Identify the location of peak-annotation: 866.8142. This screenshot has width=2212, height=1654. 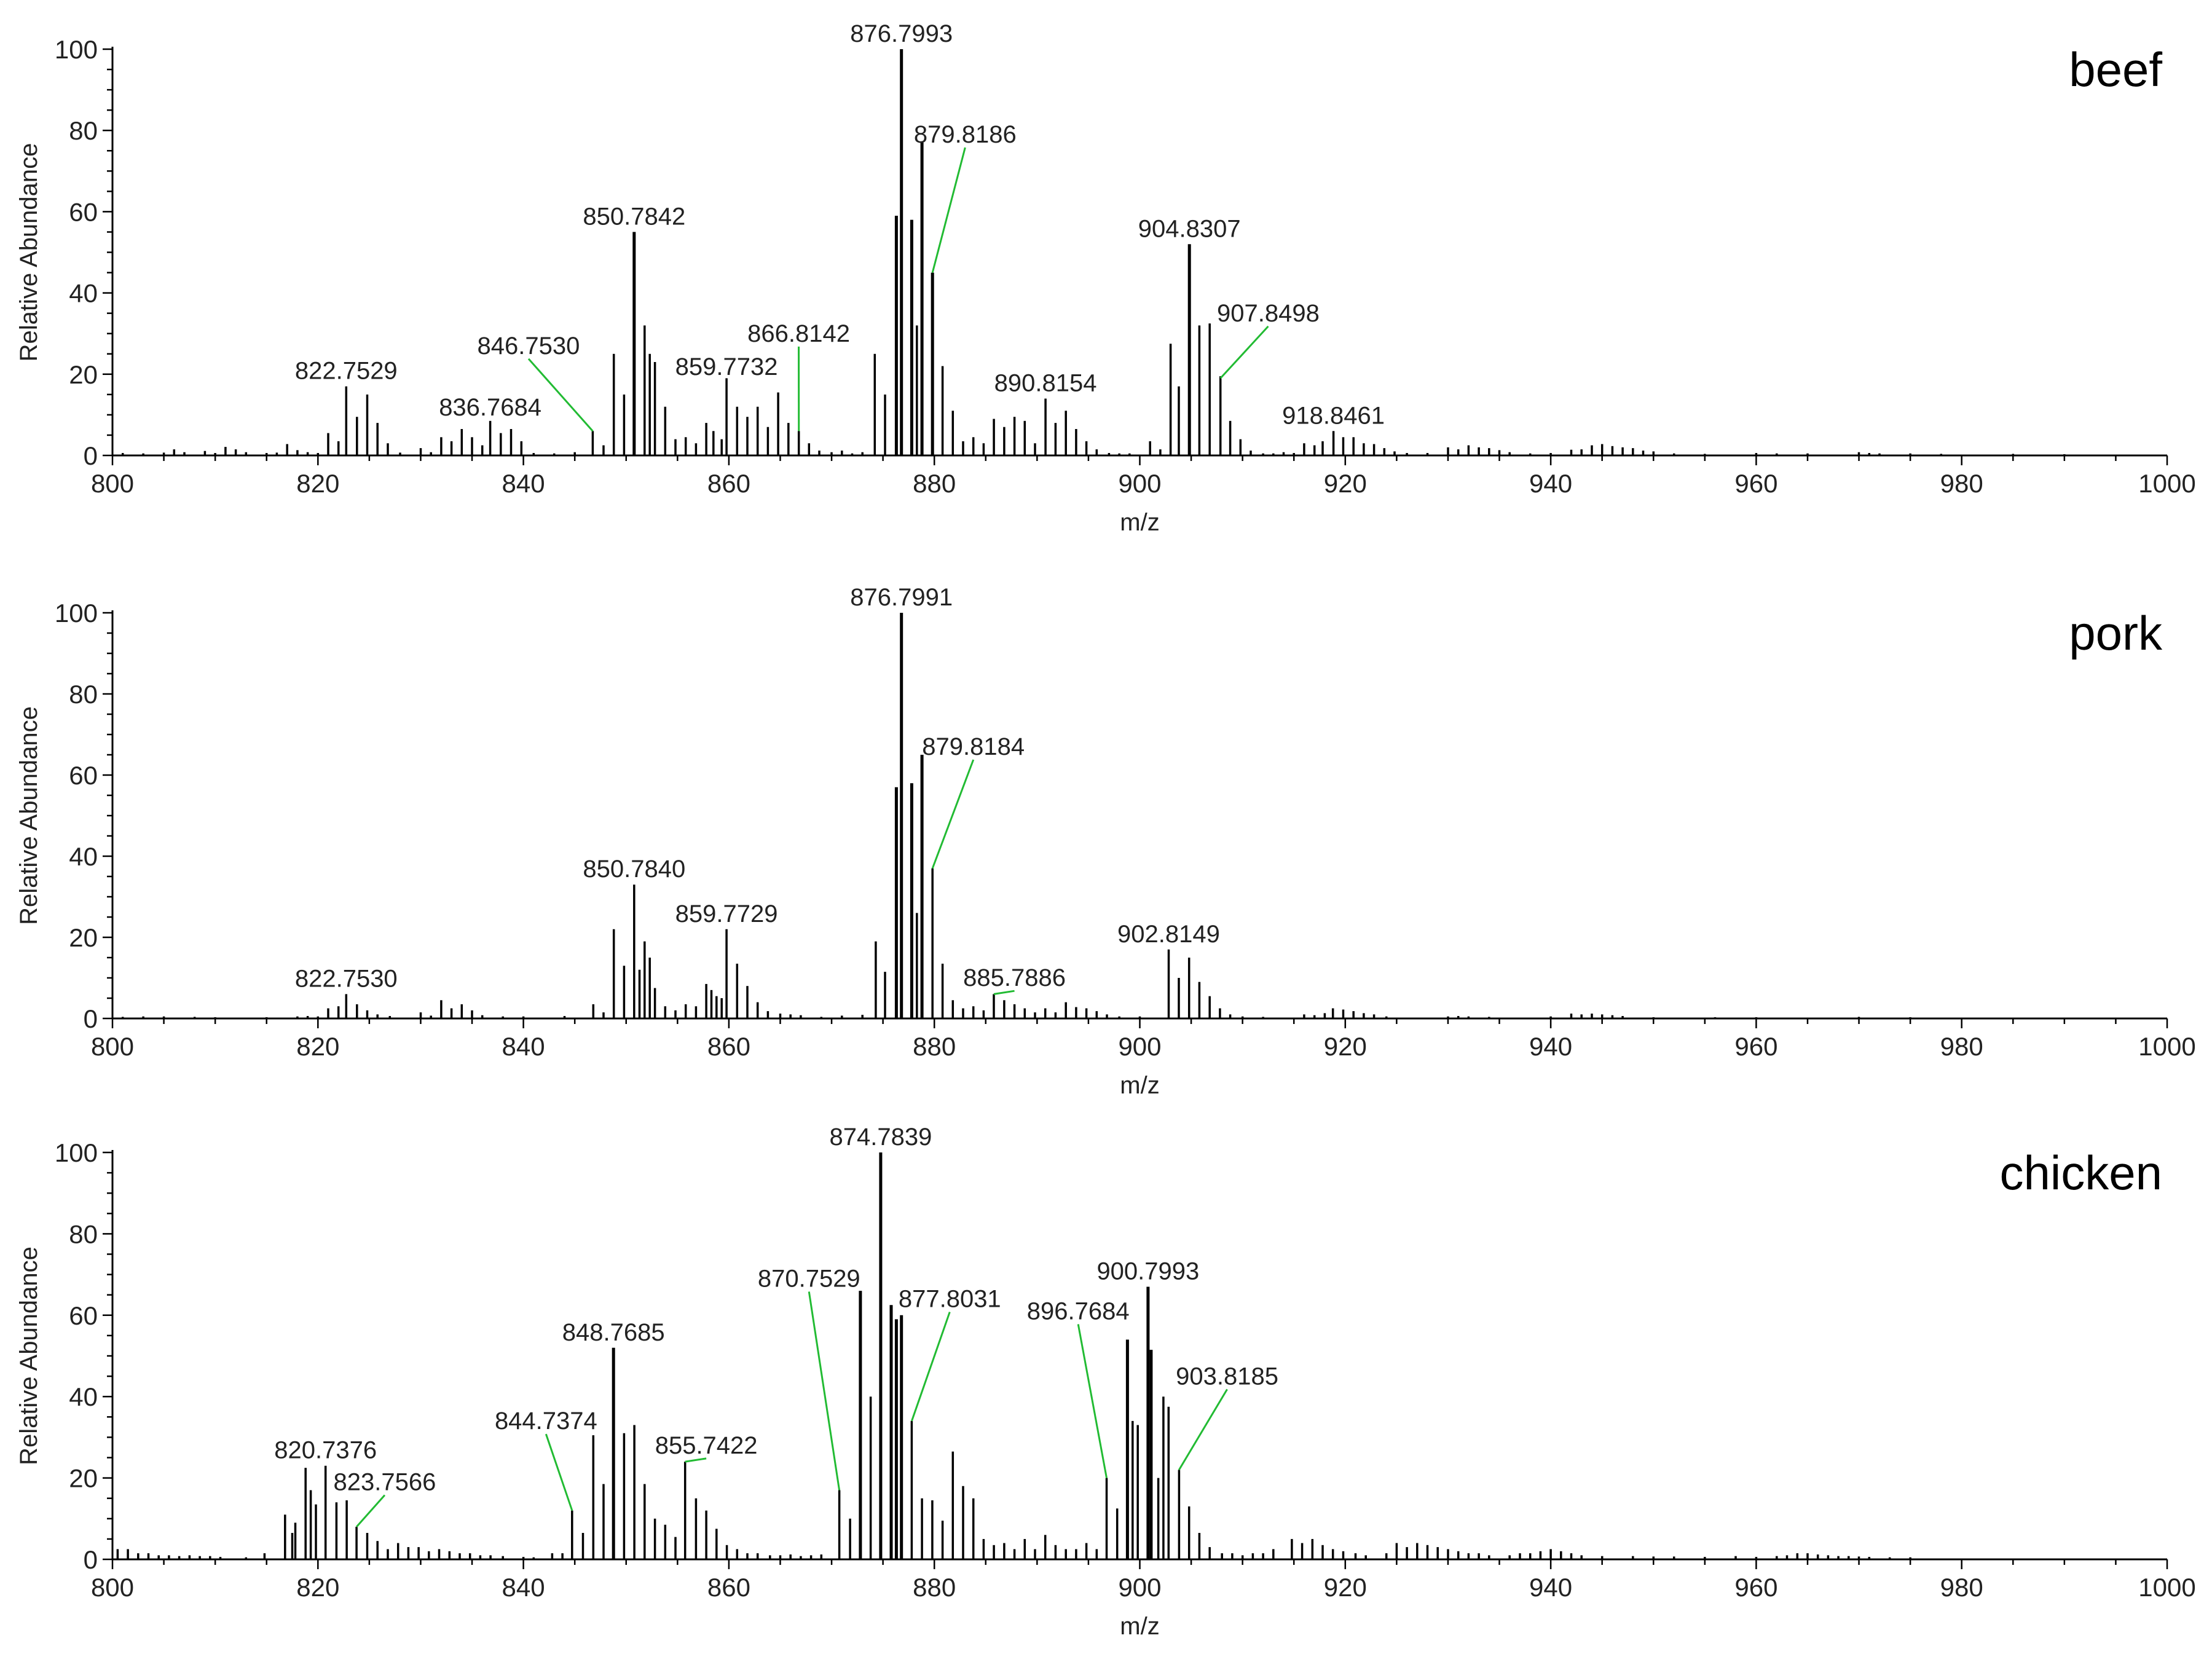
(798, 333).